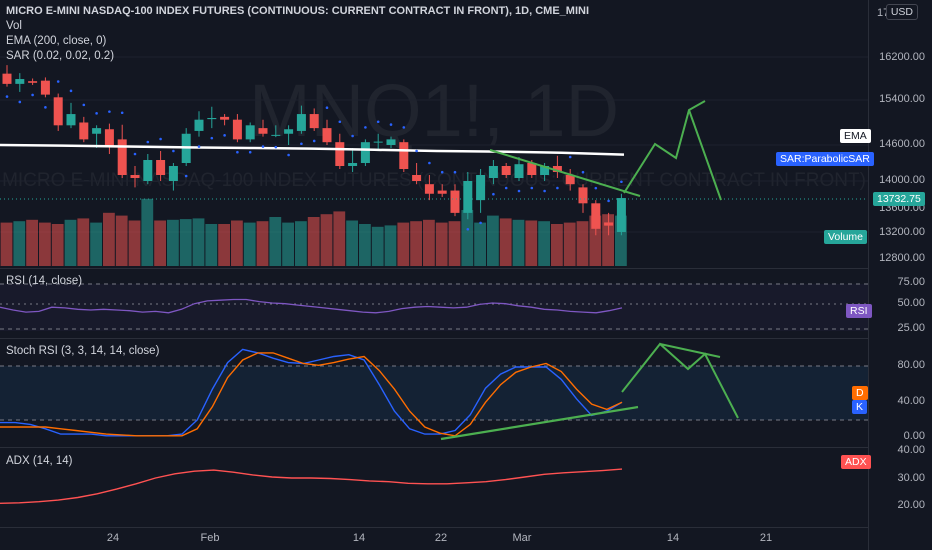 The height and width of the screenshot is (550, 932). I want to click on rsi-legend: RSI (14, close), so click(44, 281).